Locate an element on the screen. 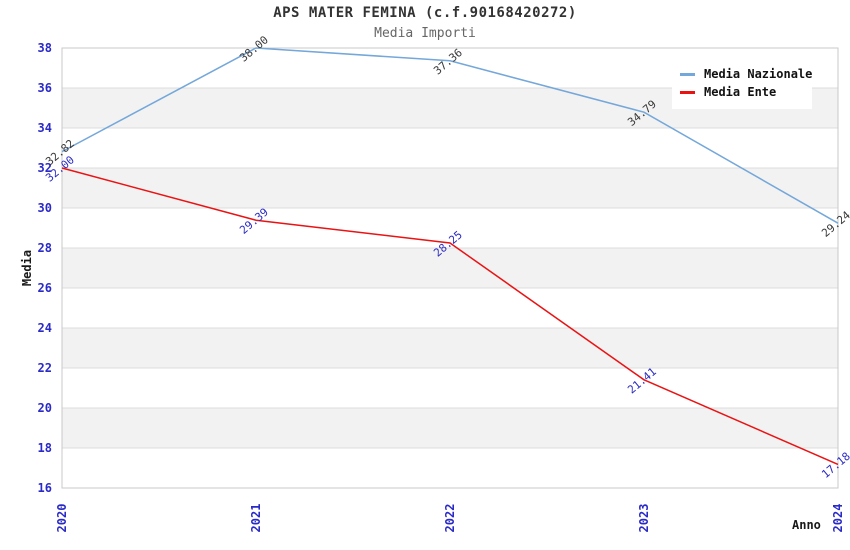 The image size is (850, 550). y-tick-label: 22 is located at coordinates (45, 368).